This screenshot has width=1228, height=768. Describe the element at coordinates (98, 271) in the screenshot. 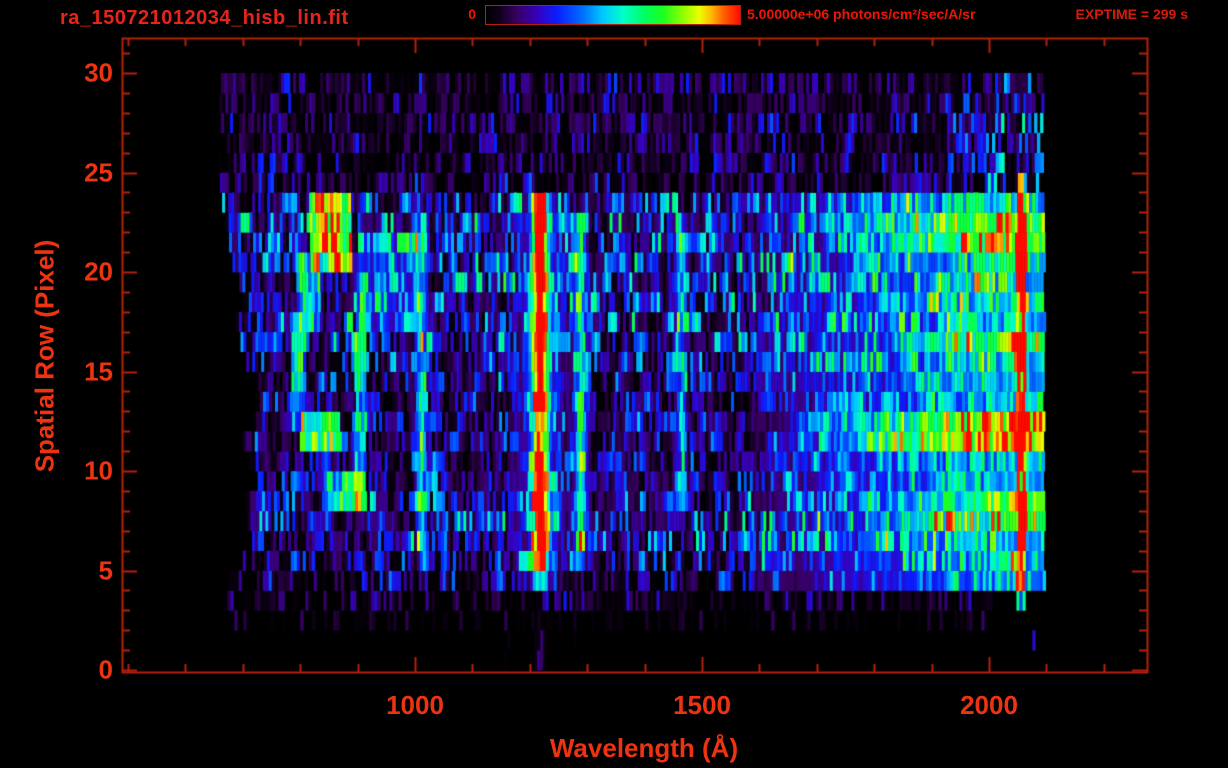

I see `y-tick-label: 20` at that location.